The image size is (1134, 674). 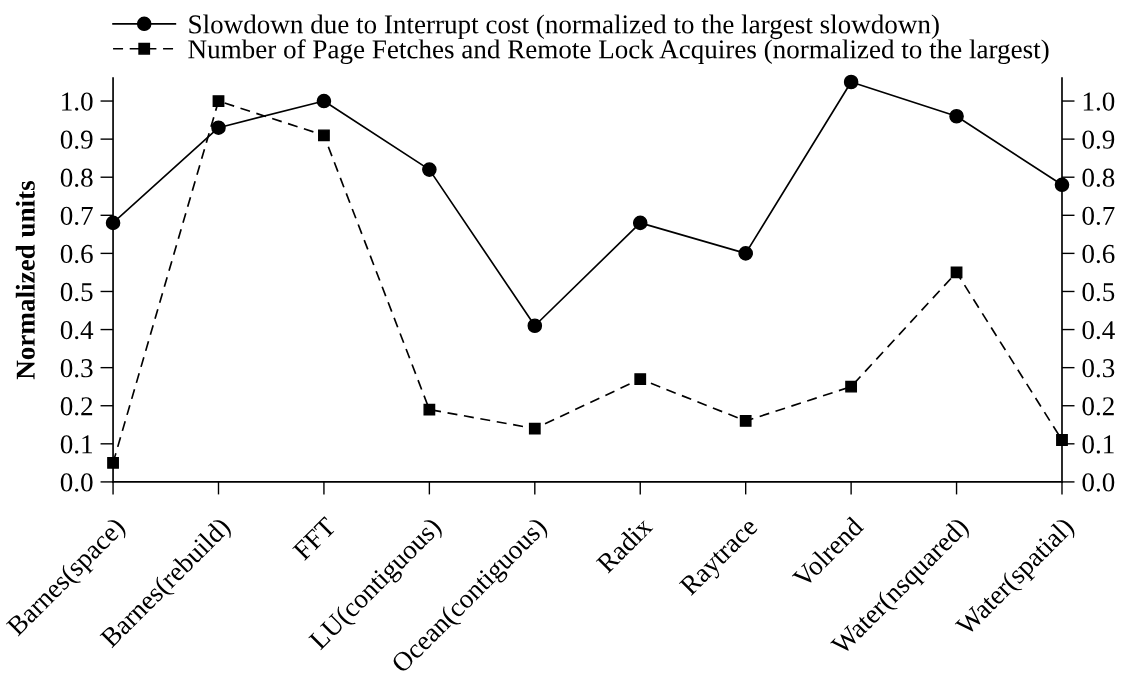 What do you see at coordinates (77, 101) in the screenshot?
I see `y-tick-label: 1.0` at bounding box center [77, 101].